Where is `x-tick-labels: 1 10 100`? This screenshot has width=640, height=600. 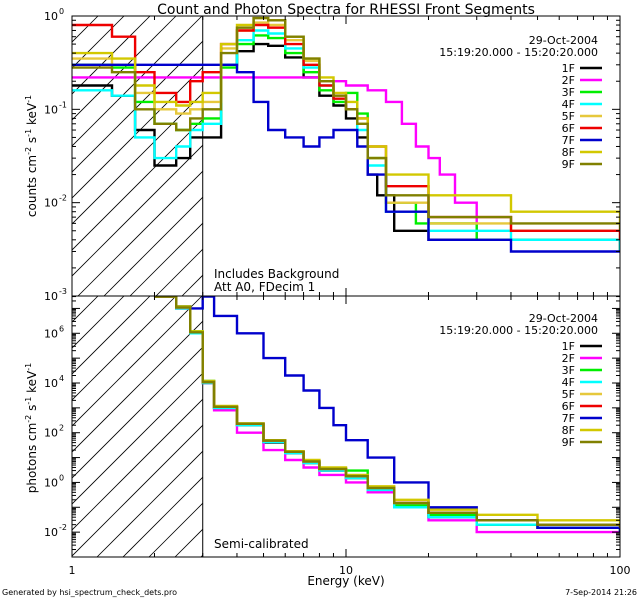
x-tick-labels: 1 10 100 is located at coordinates (350, 570).